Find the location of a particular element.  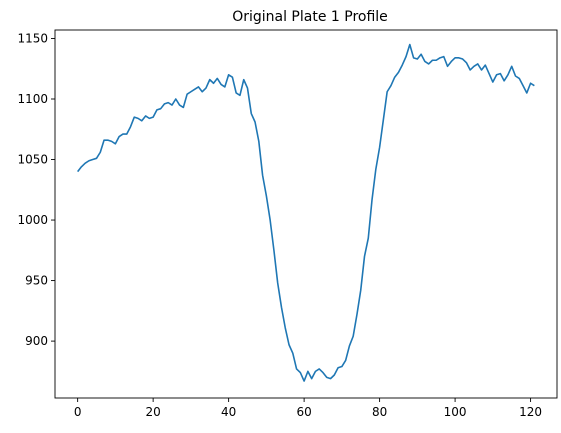

x-tick-label: 120 is located at coordinates (530, 412).